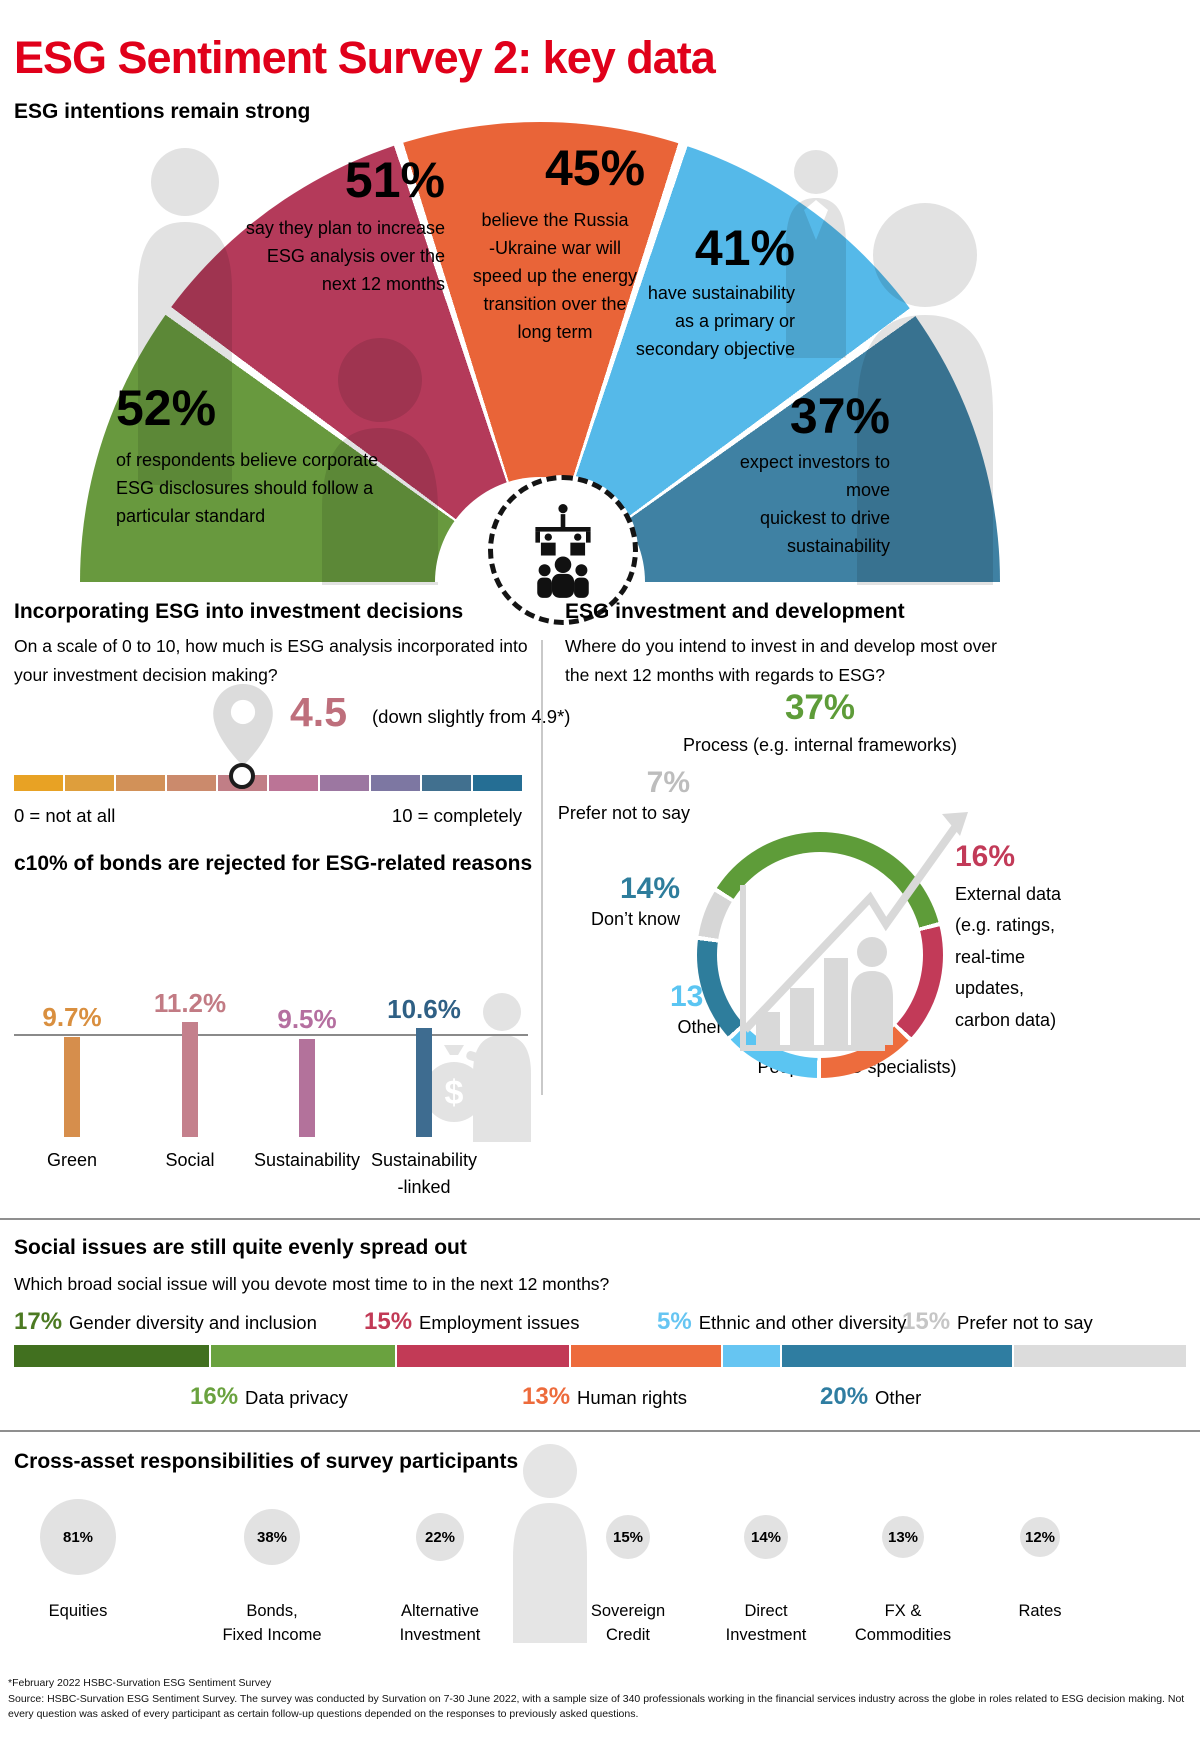 Image resolution: width=1200 pixels, height=1748 pixels. Describe the element at coordinates (605, 902) in the screenshot. I see `donut-label-dont-know: 14% Don’t know` at that location.